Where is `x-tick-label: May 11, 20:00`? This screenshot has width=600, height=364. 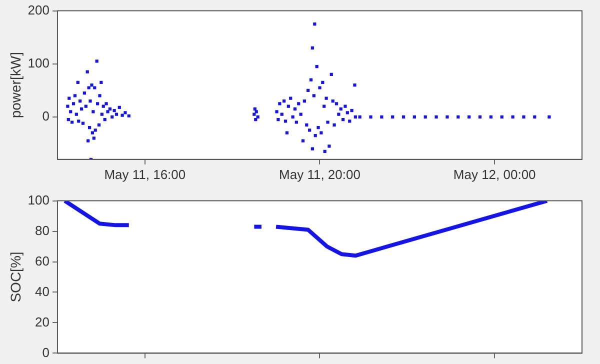 x-tick-label: May 11, 20:00 is located at coordinates (319, 174).